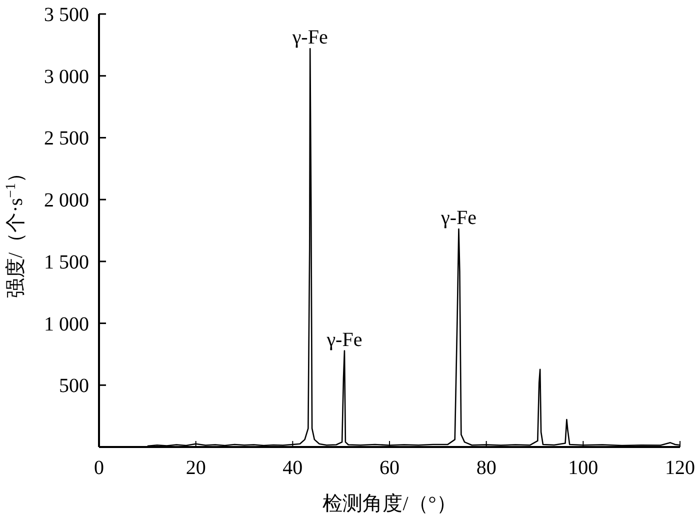 The width and height of the screenshot is (700, 520). Describe the element at coordinates (66, 15) in the screenshot. I see `y-tick-label: 3 500` at that location.